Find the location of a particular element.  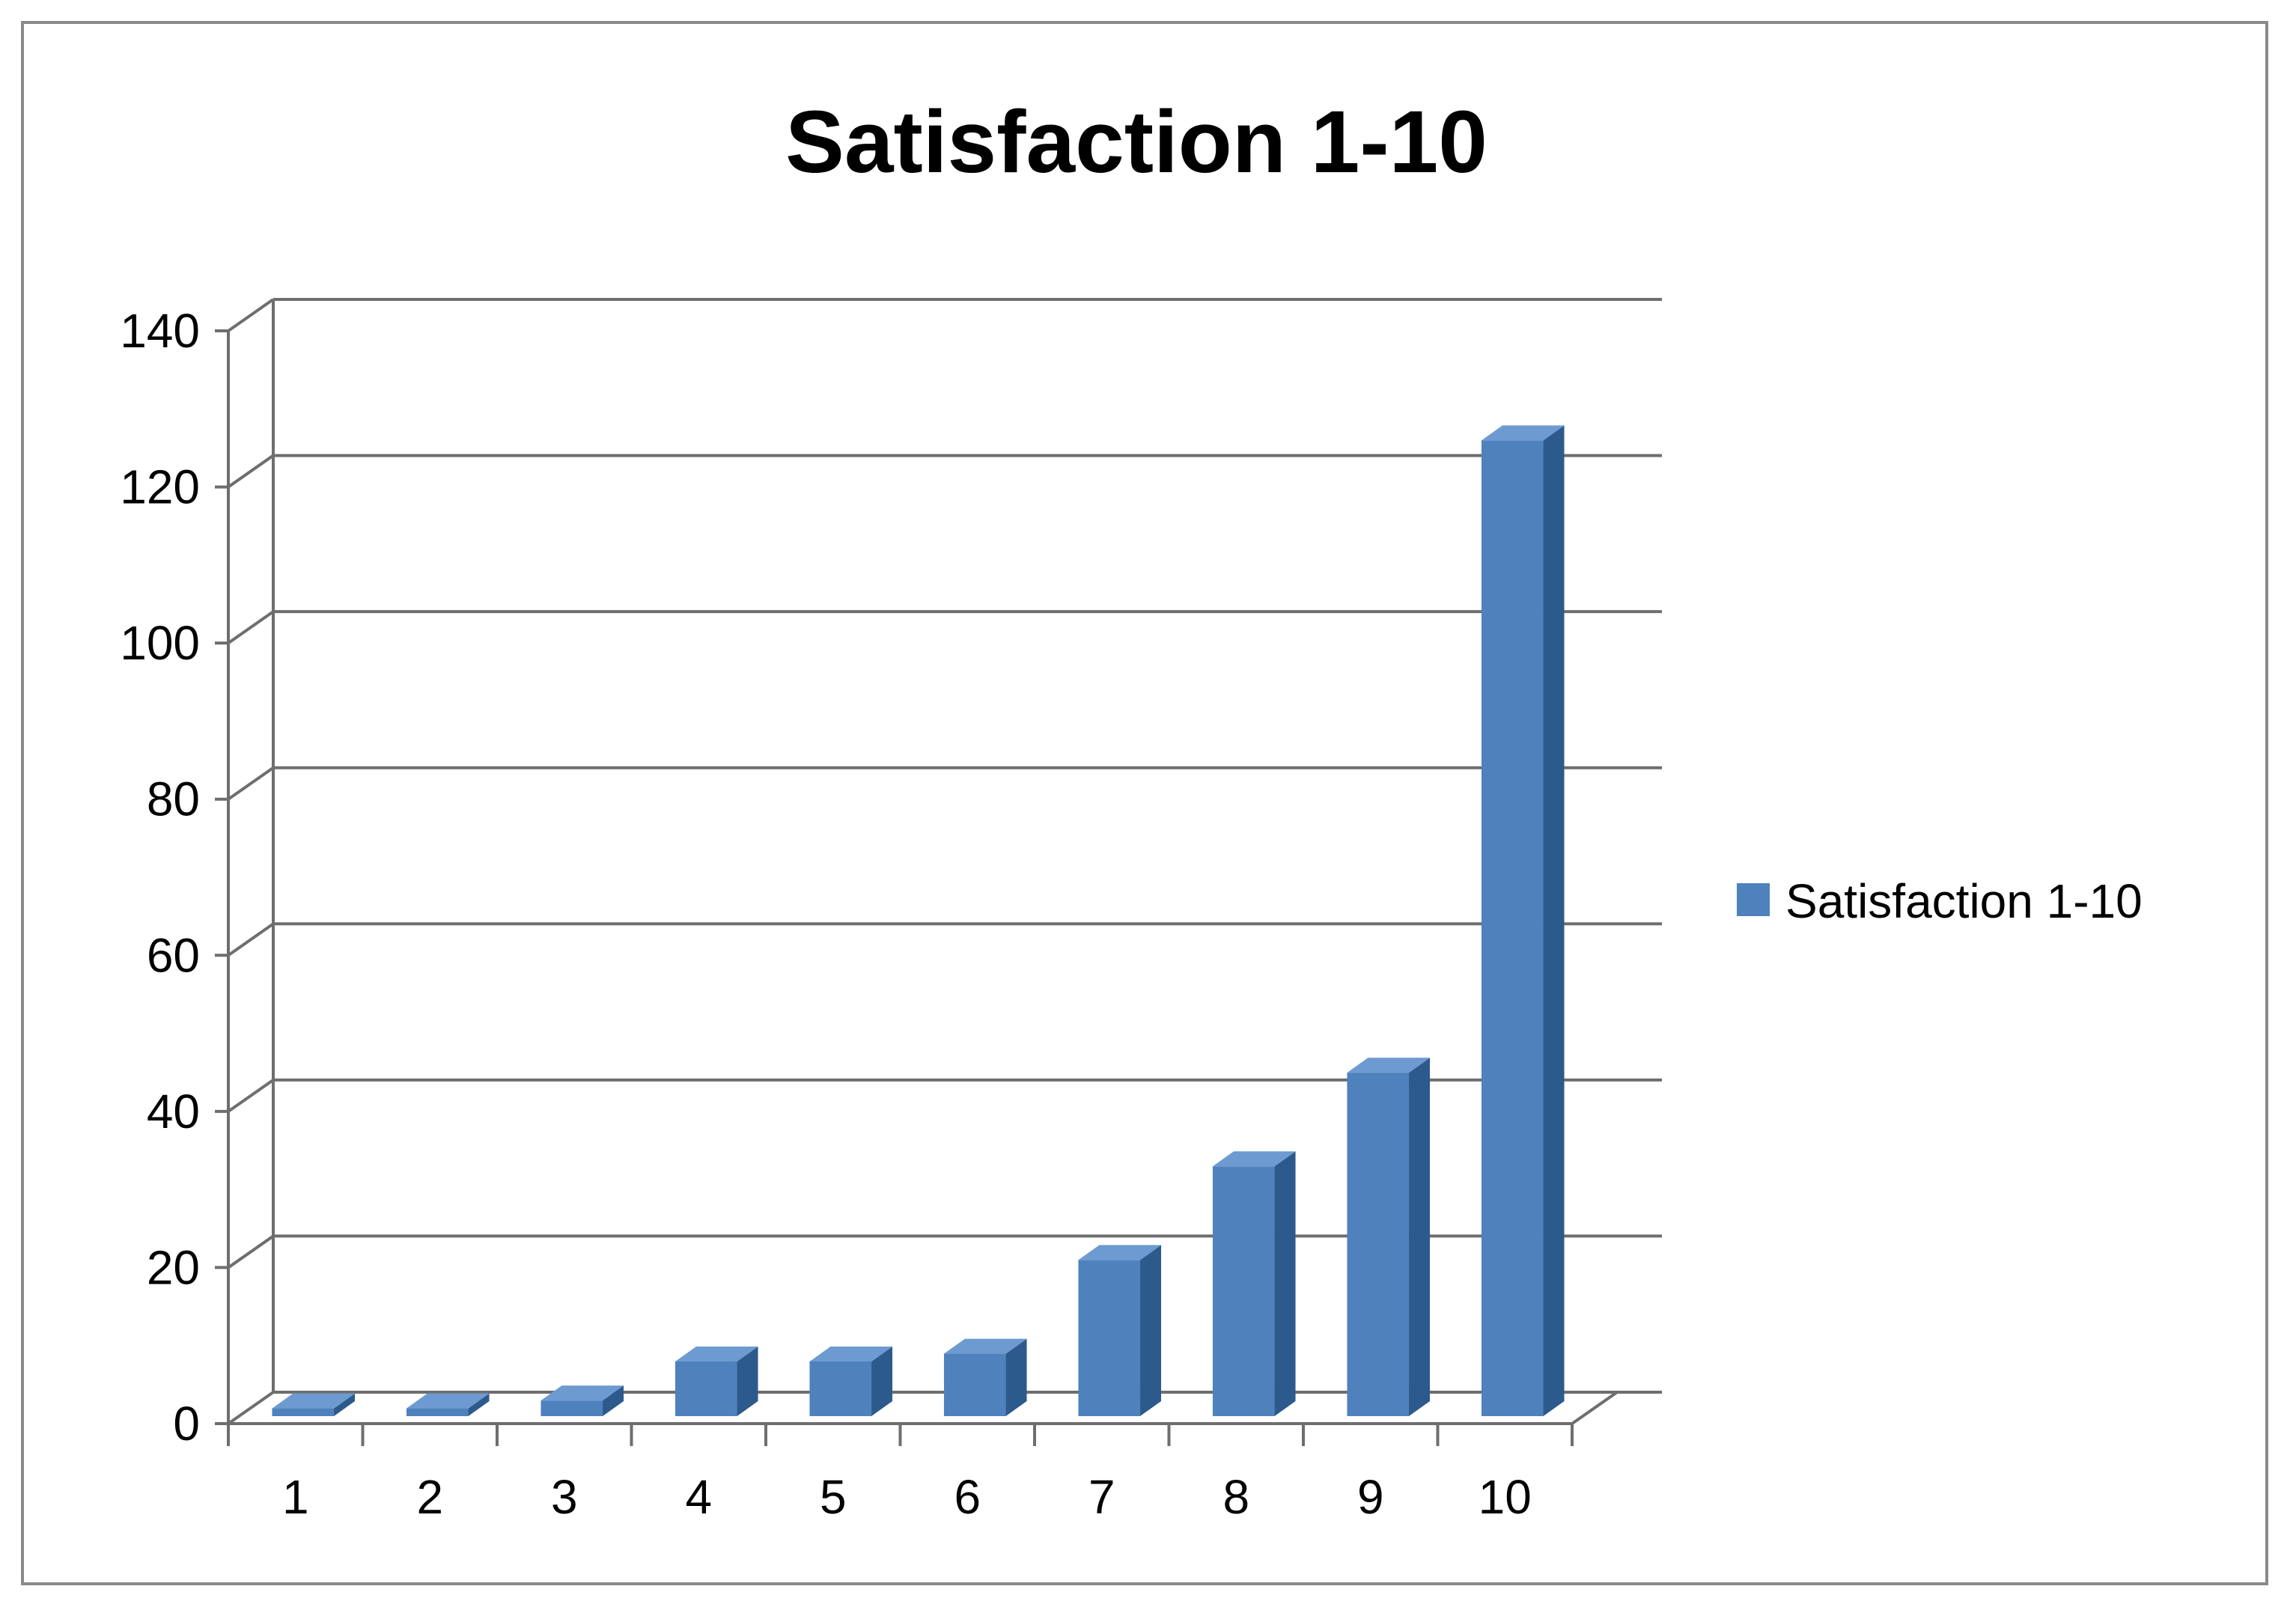

y-tick-label: 80 is located at coordinates (173, 799).